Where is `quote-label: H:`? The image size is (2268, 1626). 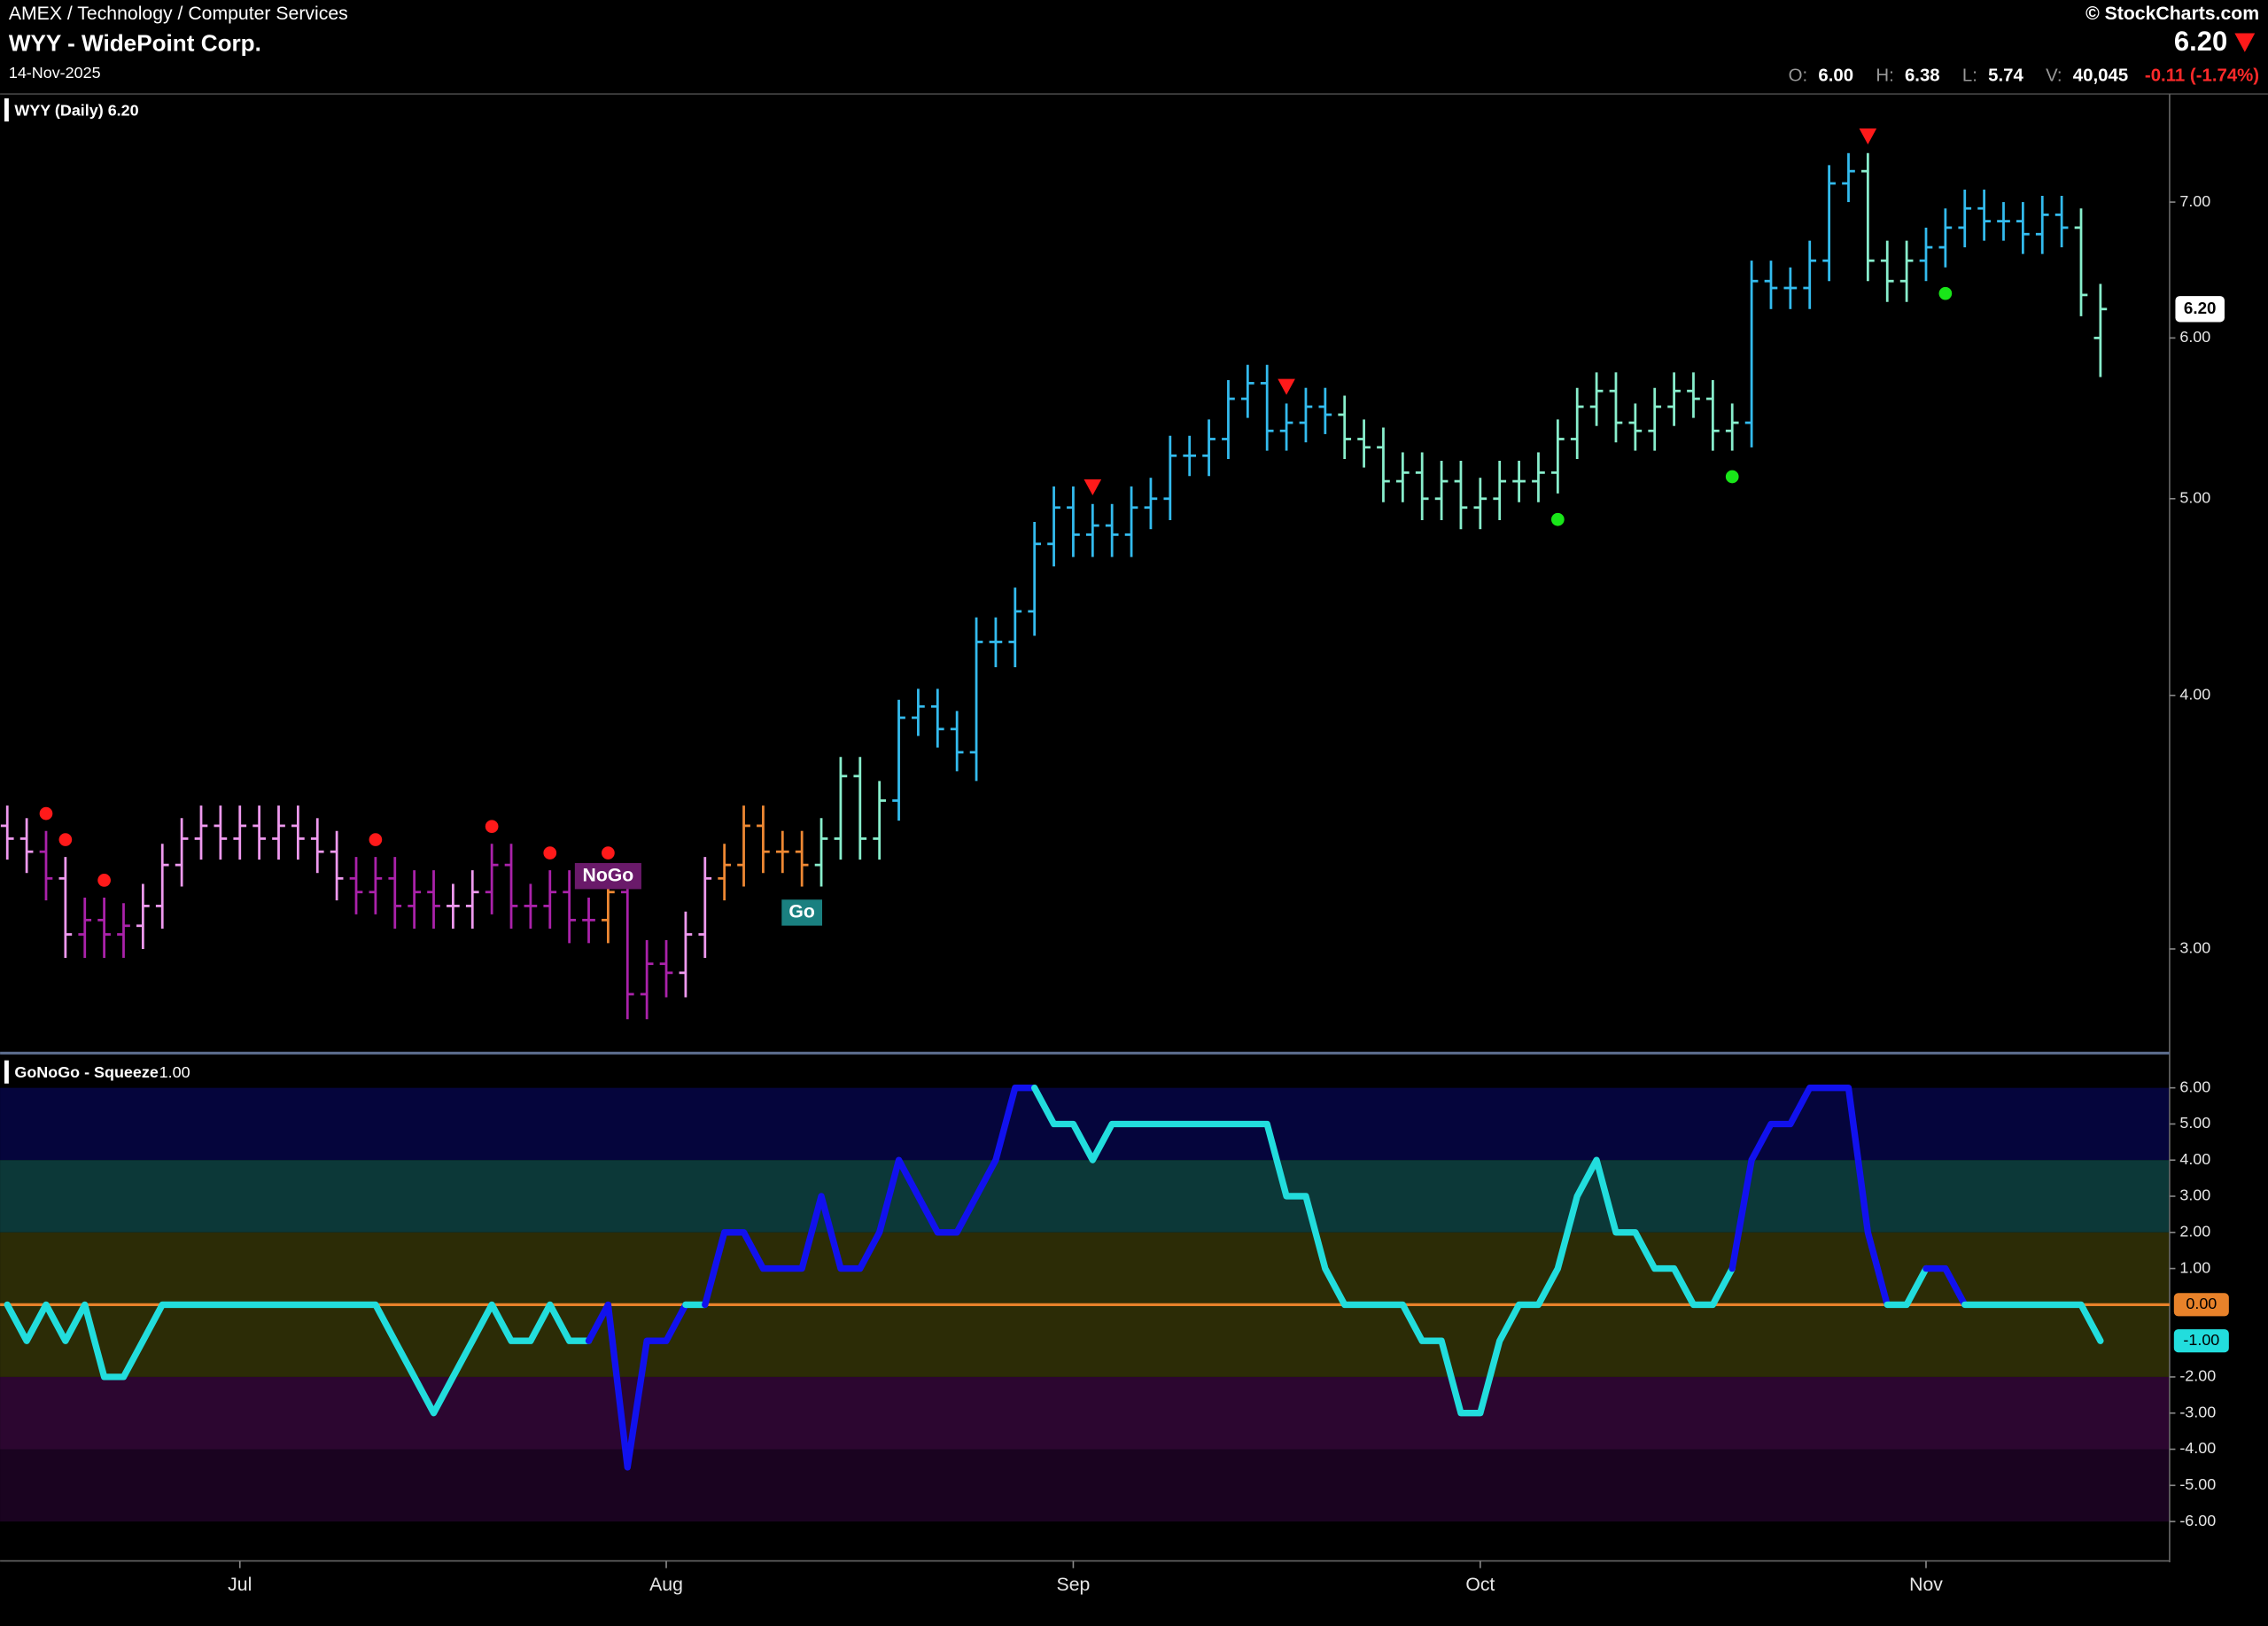
quote-label: H: is located at coordinates (1884, 76).